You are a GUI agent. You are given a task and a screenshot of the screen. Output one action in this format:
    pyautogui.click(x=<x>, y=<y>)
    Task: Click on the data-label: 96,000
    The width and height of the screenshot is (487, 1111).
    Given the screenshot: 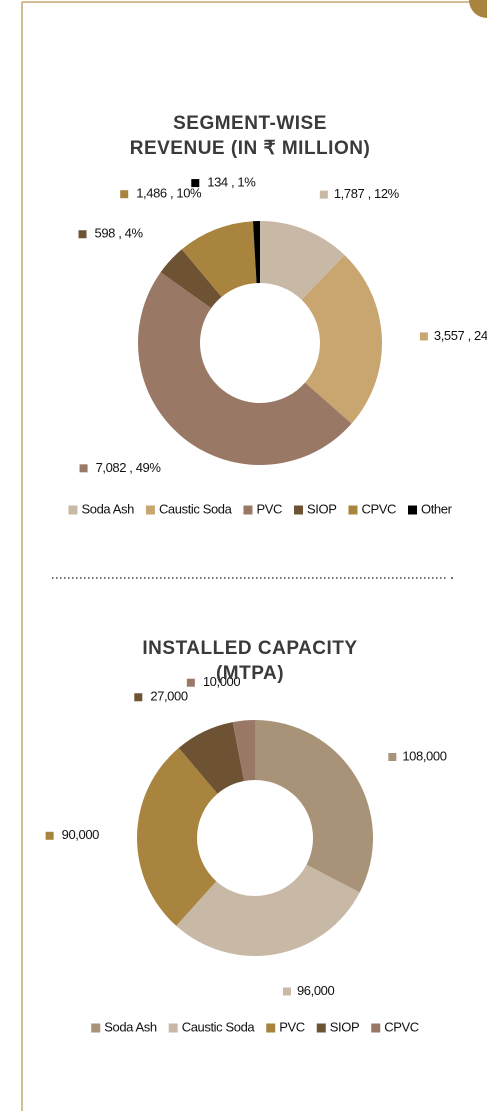 What is the action you would take?
    pyautogui.click(x=316, y=990)
    